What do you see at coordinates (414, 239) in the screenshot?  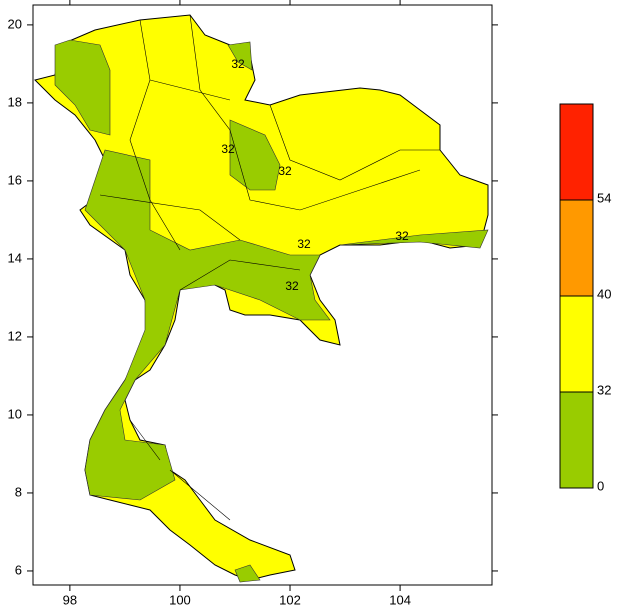 I see `zone-east` at bounding box center [414, 239].